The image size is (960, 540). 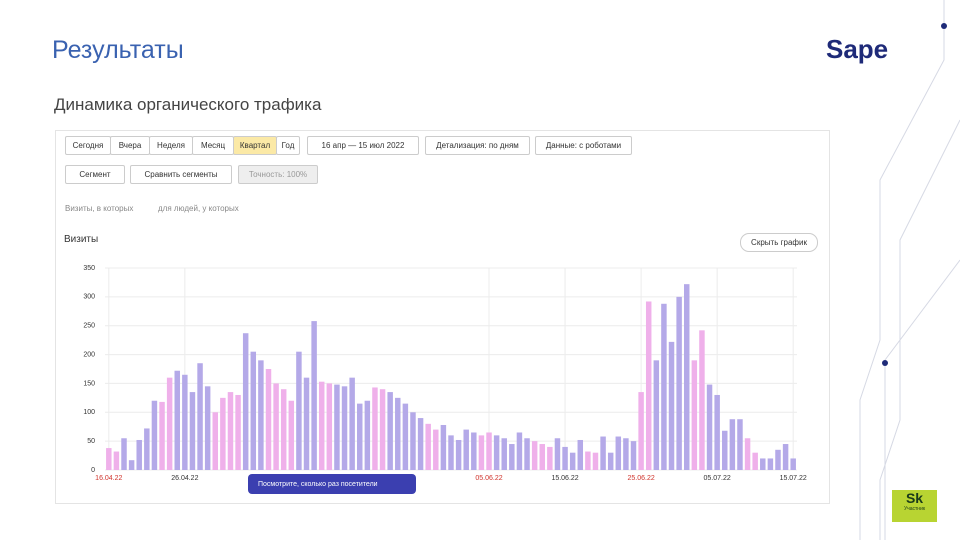 I want to click on decor-lines, so click(x=909, y=270).